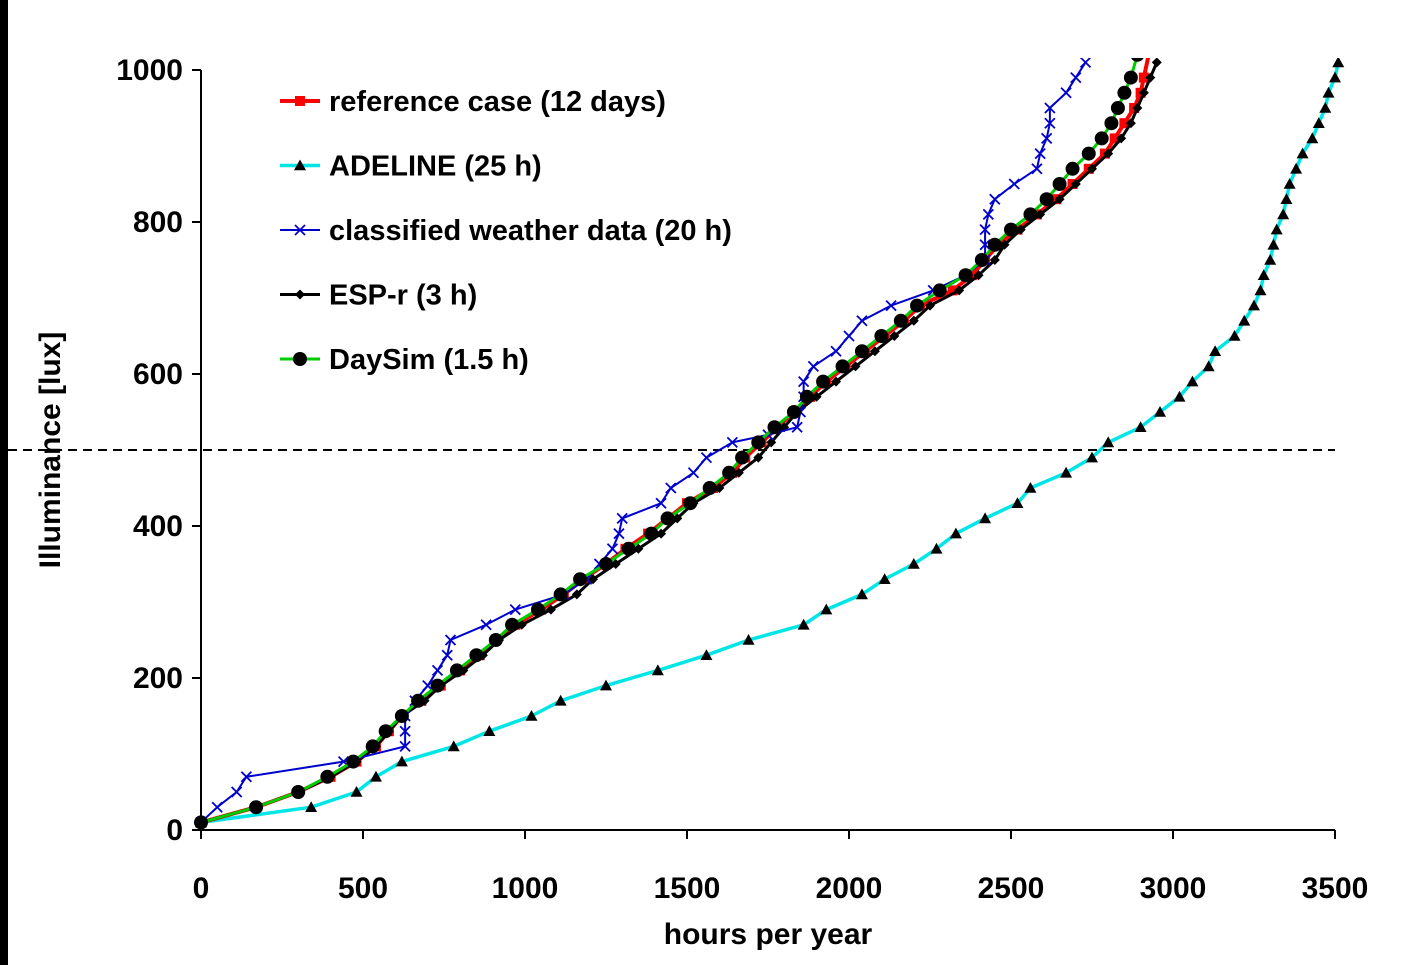 The width and height of the screenshot is (1403, 965). I want to click on x-tick-label: 2000, so click(849, 888).